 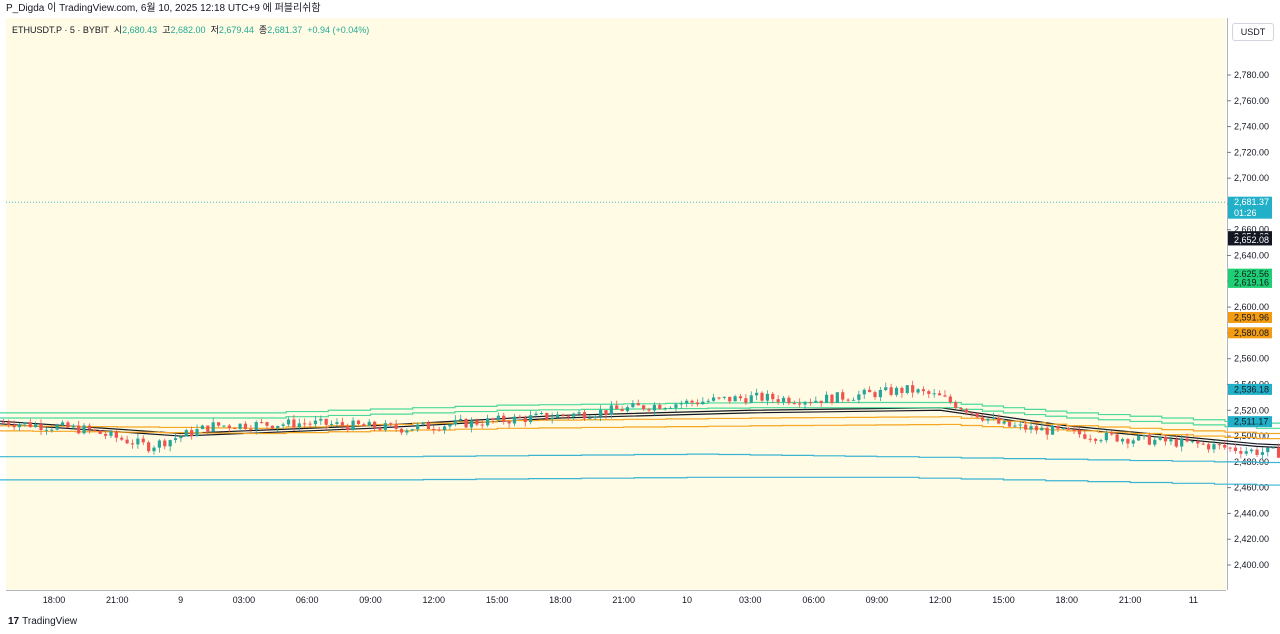 I want to click on close-value: 2,681.37, so click(x=285, y=30).